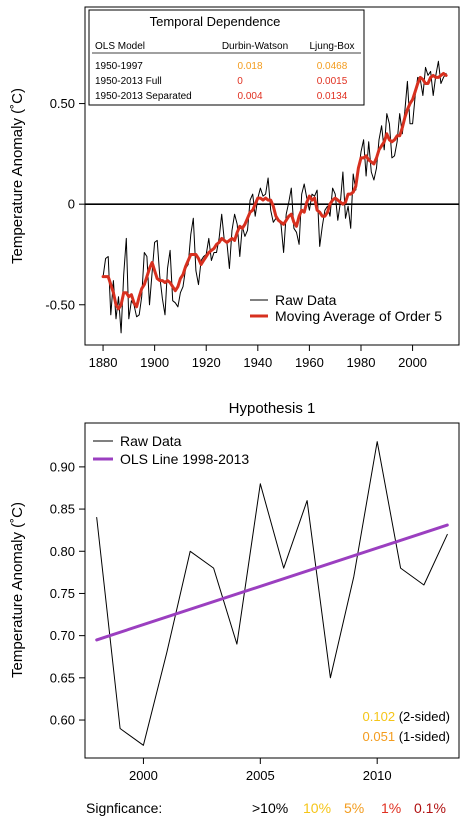  I want to click on table-row-model: 1950-2013 Separated, so click(143, 96).